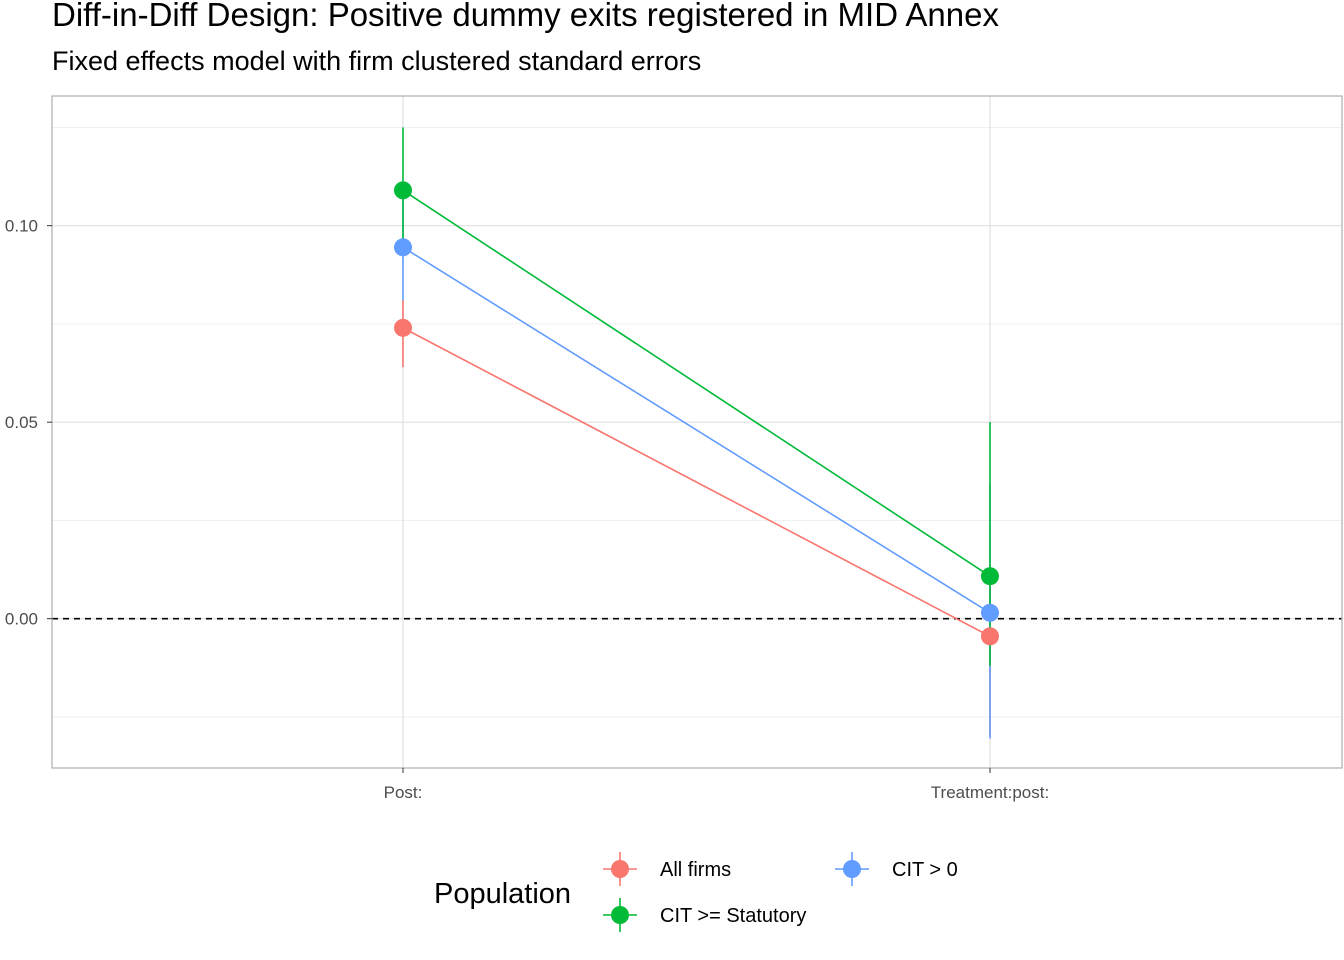 This screenshot has width=1344, height=960. I want to click on legend-label: CIT >= Statutory, so click(733, 916).